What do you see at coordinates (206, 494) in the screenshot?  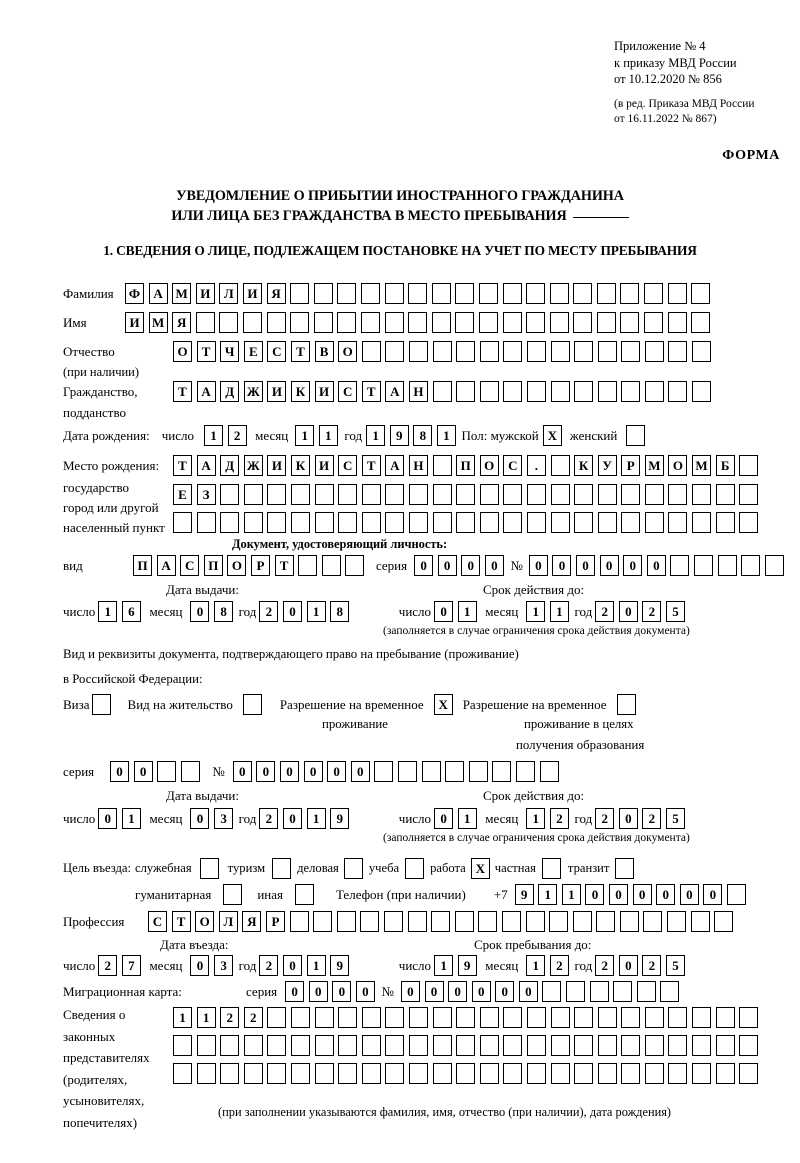 I see `char-cell: З` at bounding box center [206, 494].